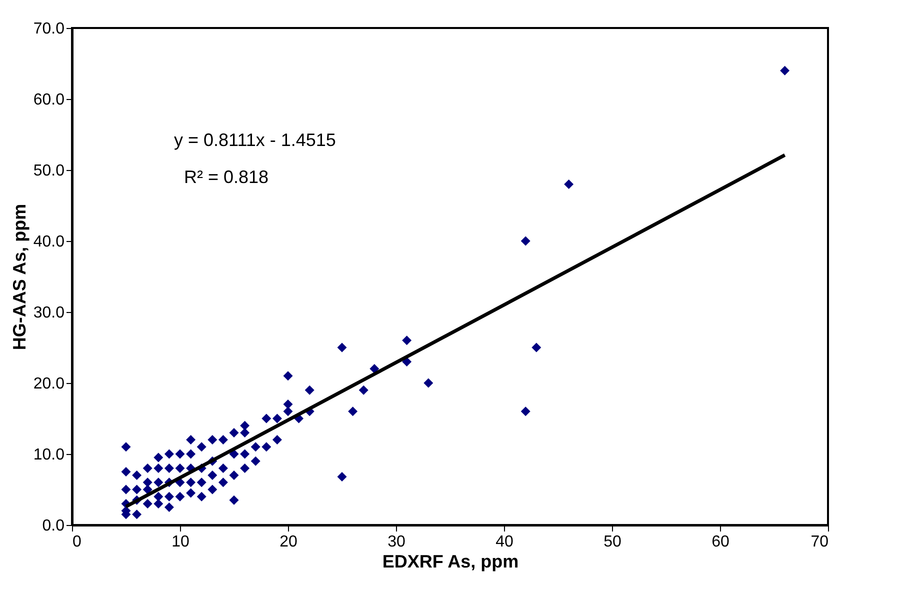 The height and width of the screenshot is (613, 902). What do you see at coordinates (49, 313) in the screenshot?
I see `y-tick-label: 30.0` at bounding box center [49, 313].